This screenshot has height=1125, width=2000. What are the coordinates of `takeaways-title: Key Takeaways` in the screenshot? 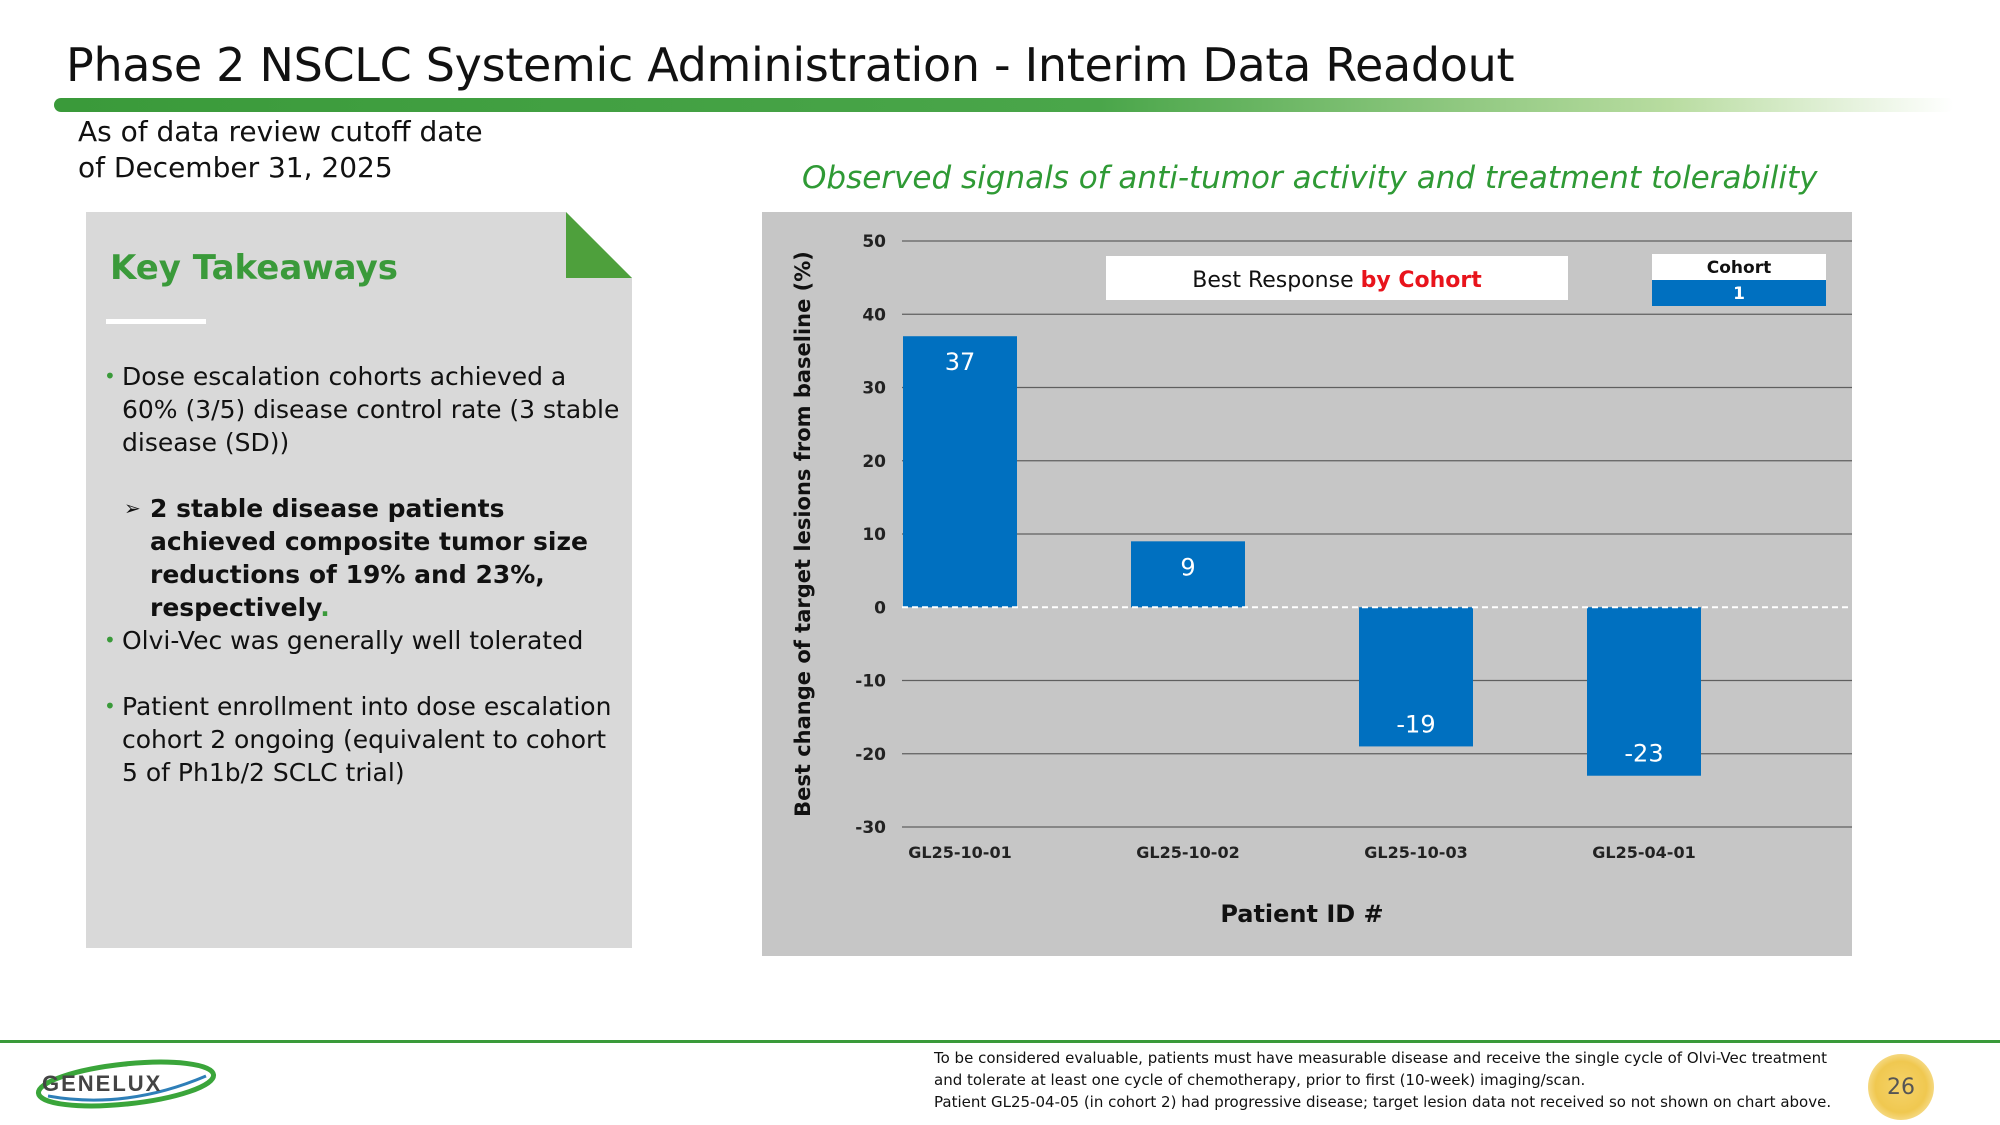 It's located at (254, 268).